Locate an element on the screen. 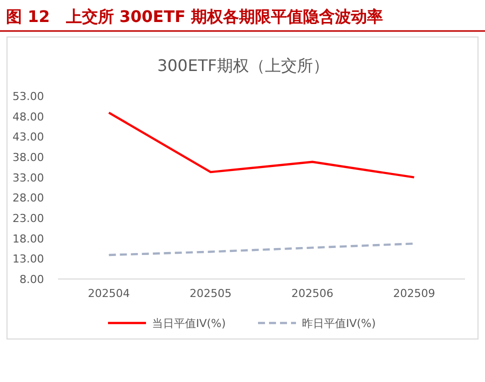 This screenshot has width=485, height=382. y-tick-label: 18.00 is located at coordinates (28, 239).